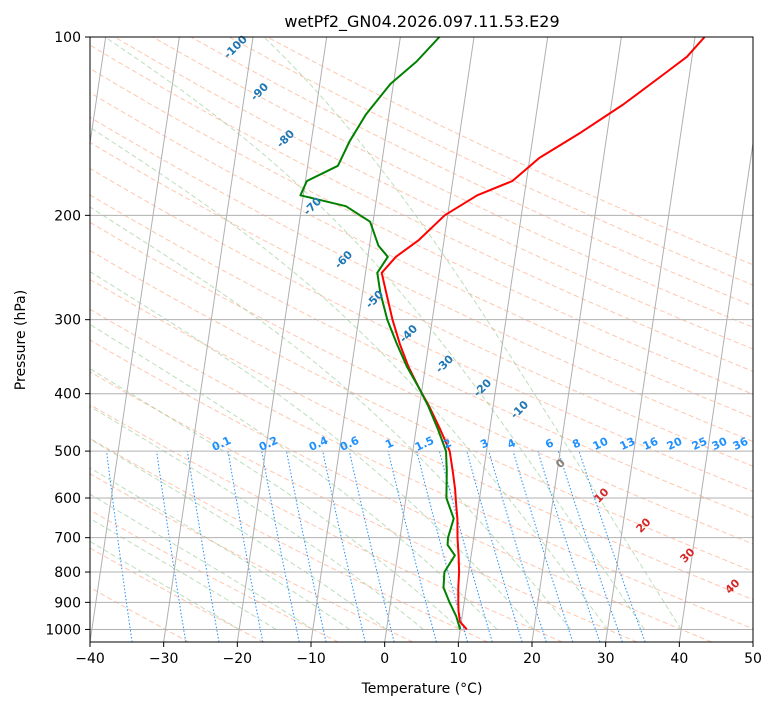  What do you see at coordinates (753, 659) in the screenshot?
I see `x-tick-label: 50` at bounding box center [753, 659].